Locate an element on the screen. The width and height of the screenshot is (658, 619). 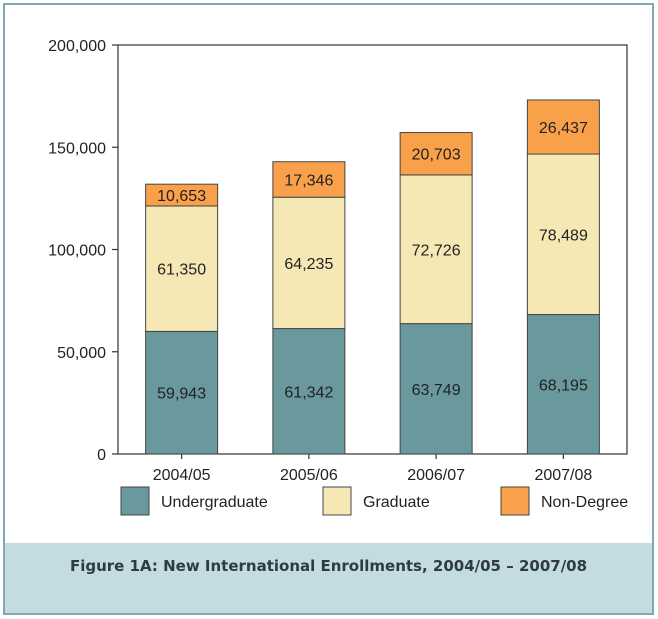
x-tick-label: 2005/06 is located at coordinates (309, 475).